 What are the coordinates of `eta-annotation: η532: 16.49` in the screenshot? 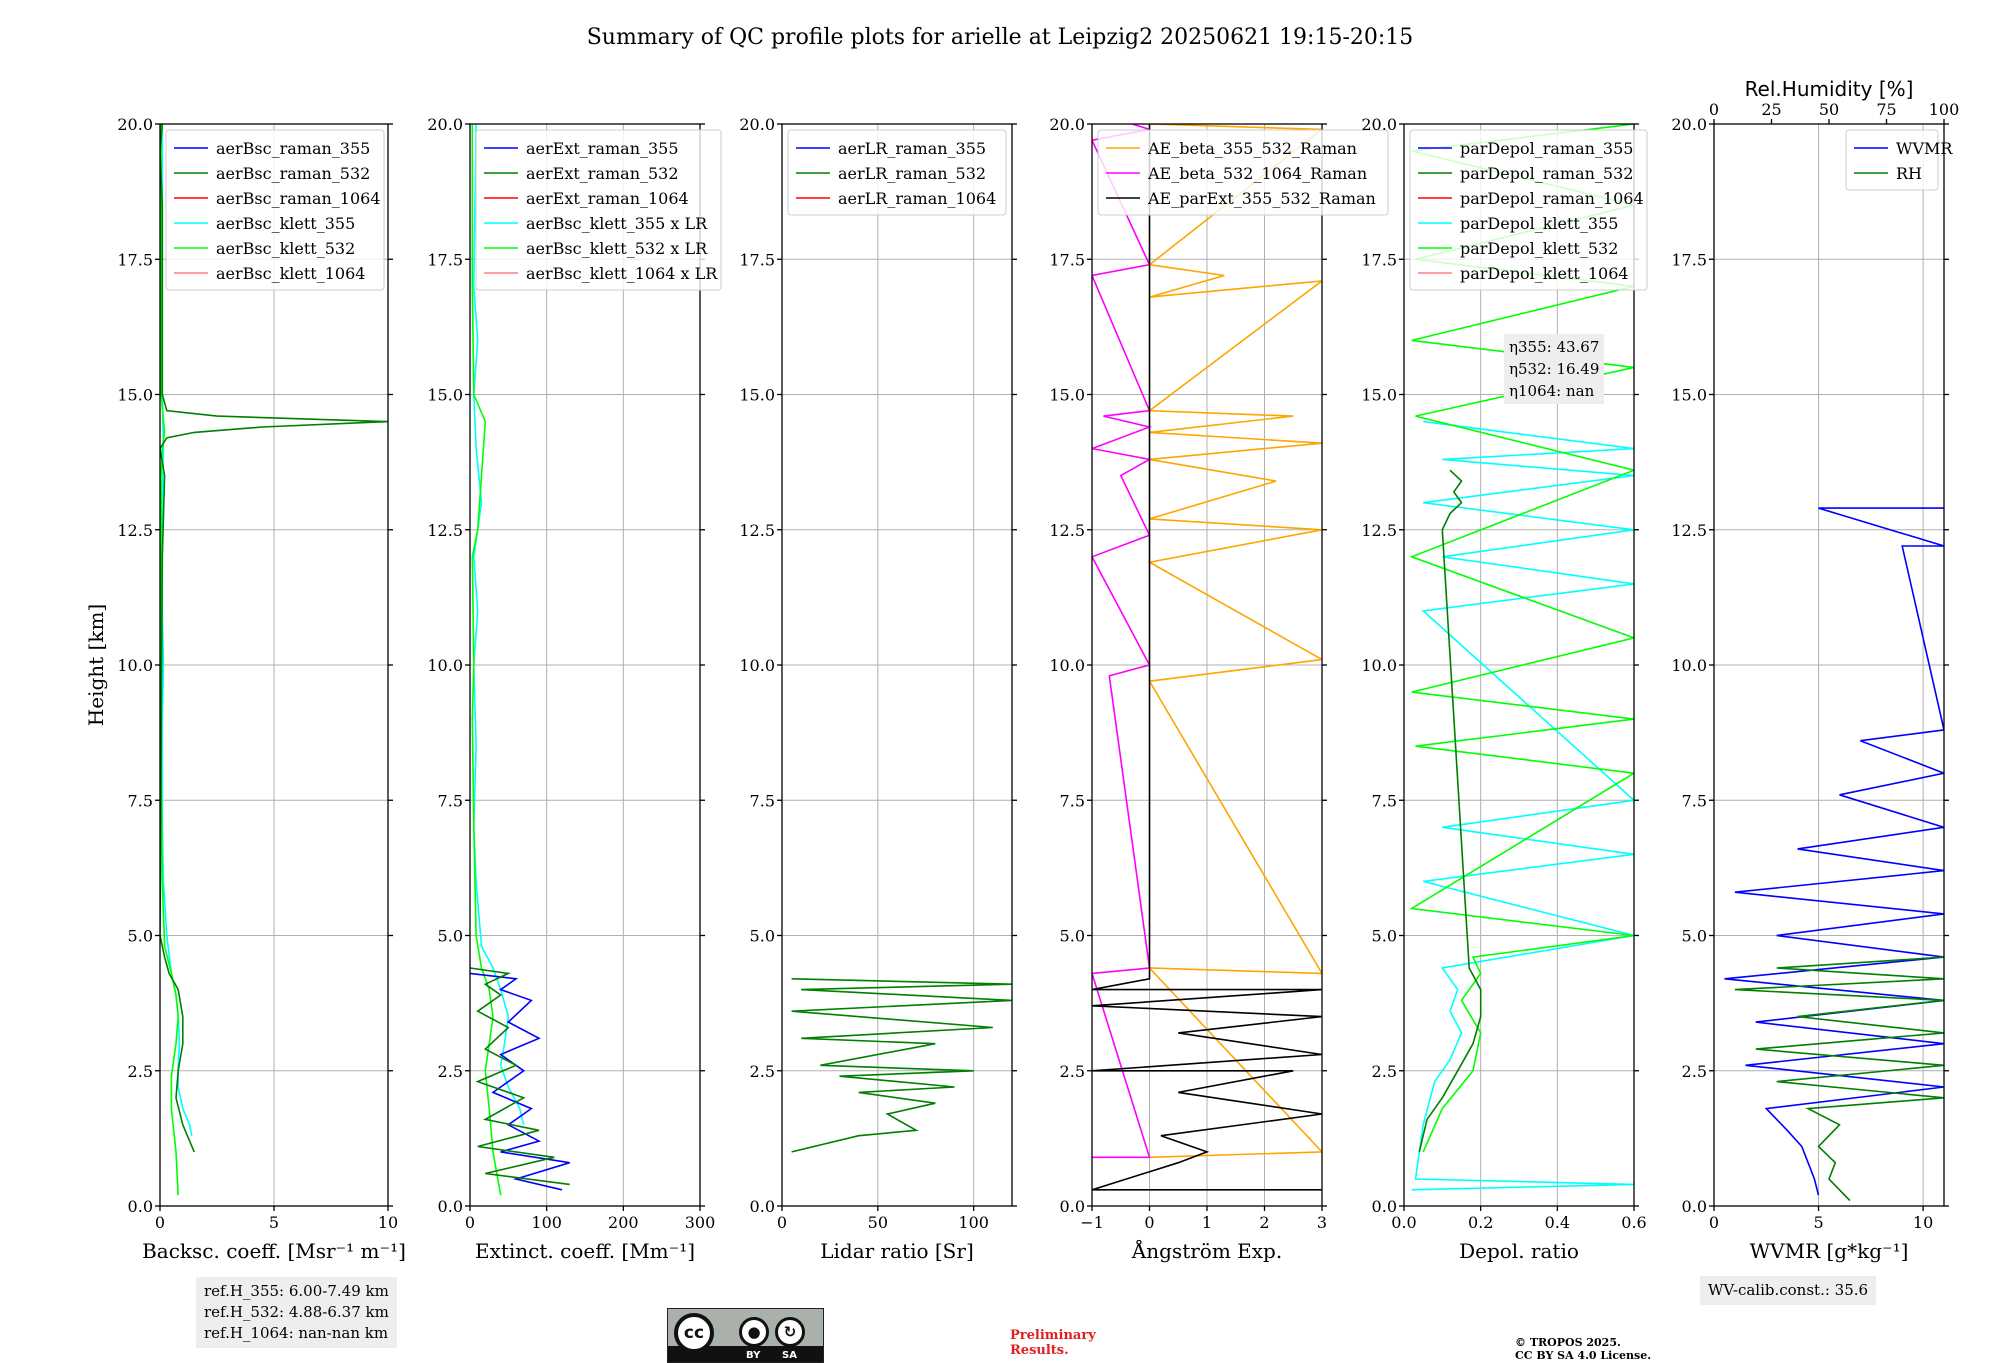 It's located at (1554, 369).